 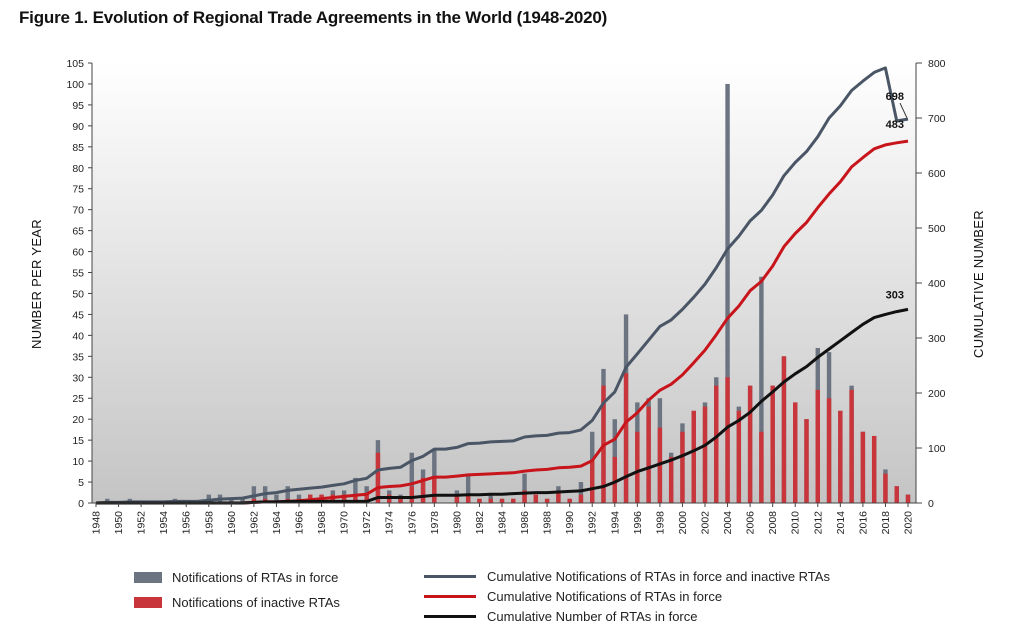 I want to click on x-tick-label: 2010, so click(x=796, y=523).